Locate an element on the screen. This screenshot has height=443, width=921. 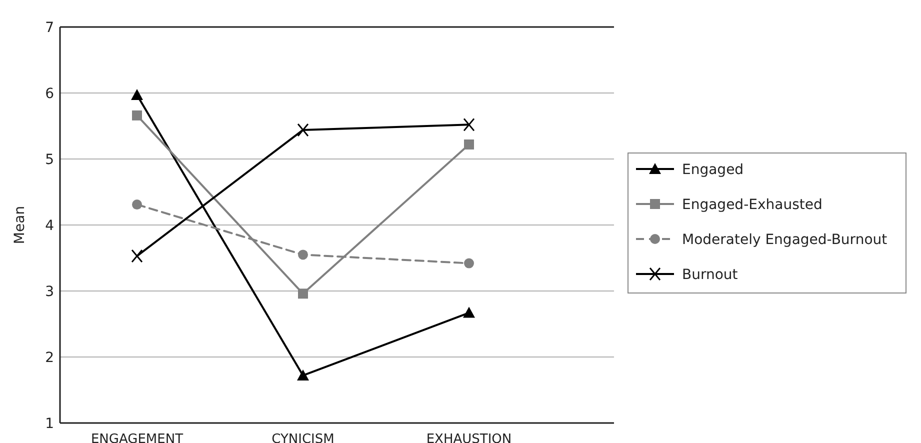
x-tick-label: ENGAGEMENT is located at coordinates (137, 437).